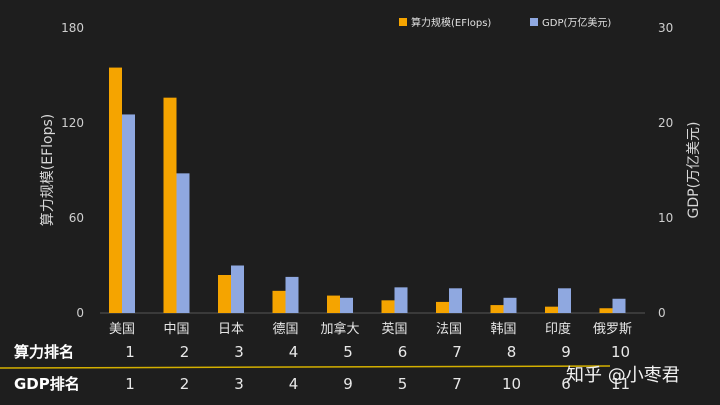  I want to click on left-tick-0: 0, so click(80, 313).